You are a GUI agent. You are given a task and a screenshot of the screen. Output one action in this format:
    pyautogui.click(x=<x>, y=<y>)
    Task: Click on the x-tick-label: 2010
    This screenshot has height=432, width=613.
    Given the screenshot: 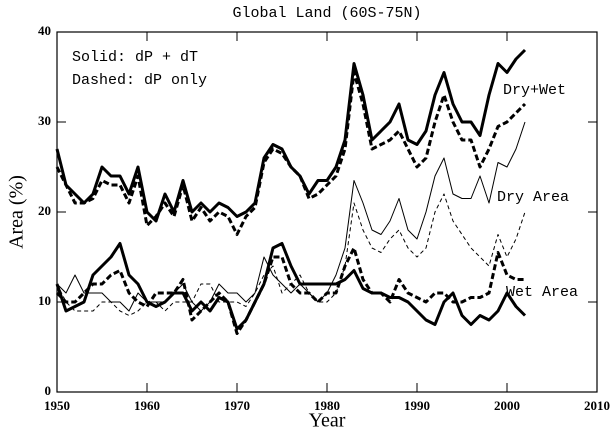 What is the action you would take?
    pyautogui.click(x=597, y=405)
    